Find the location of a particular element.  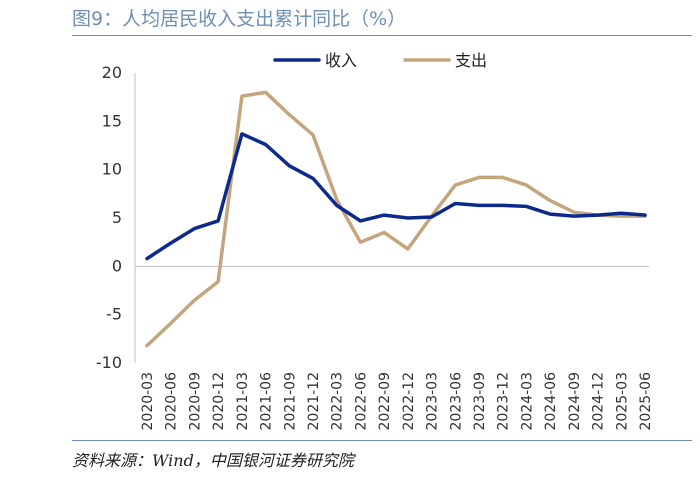

legend-expense-label: 支出 is located at coordinates (471, 60).